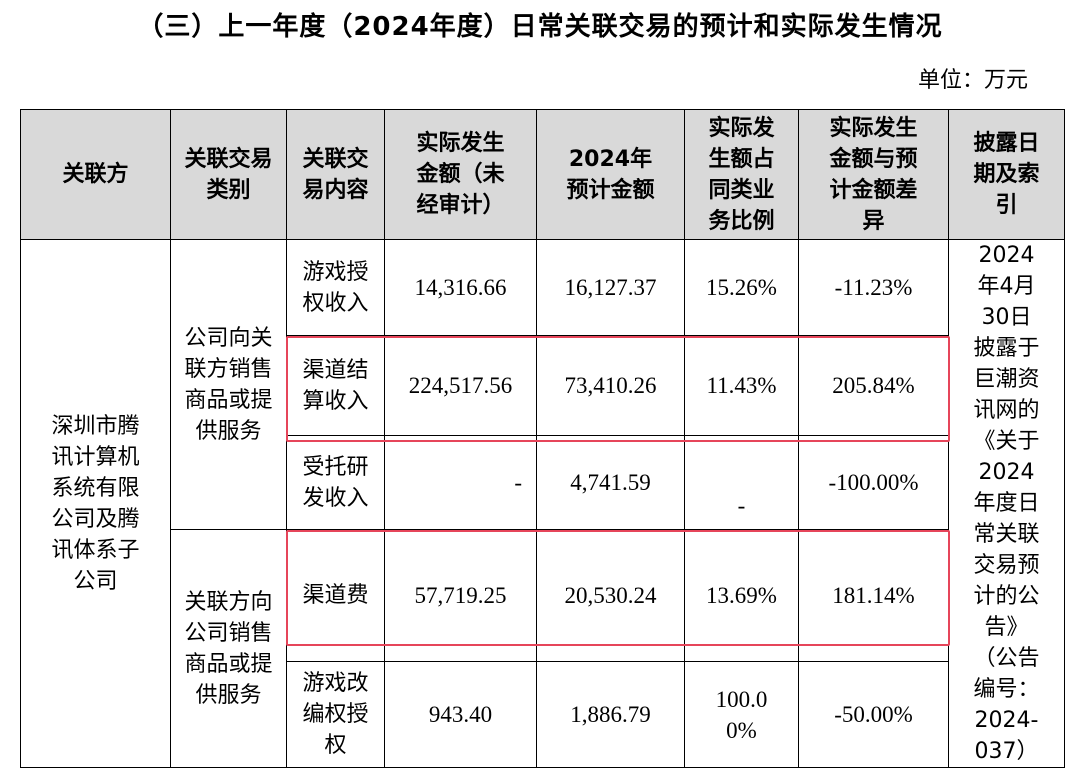  Describe the element at coordinates (610, 174) in the screenshot. I see `header-estimate: 2024年预计金额` at that location.